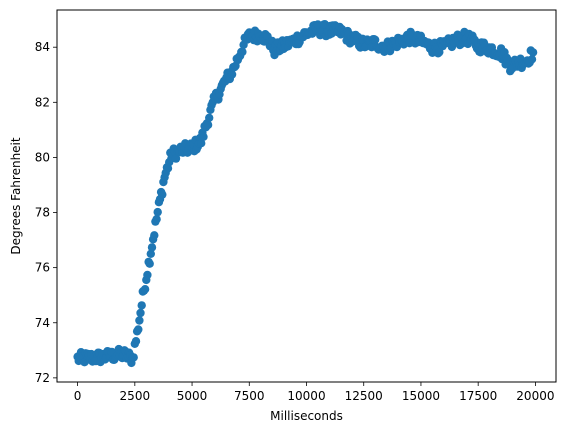 The image size is (564, 436). What do you see at coordinates (16, 195) in the screenshot?
I see `y-axis-label: Degrees Fahrenheit` at bounding box center [16, 195].